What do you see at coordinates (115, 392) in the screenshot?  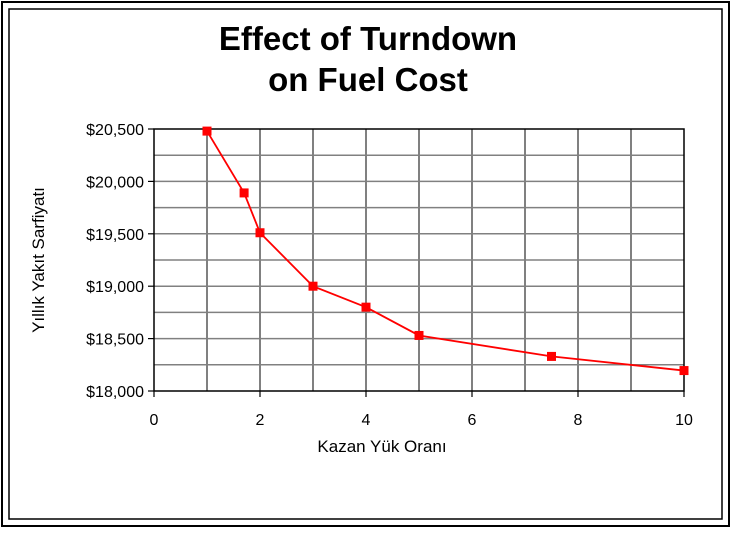 I see `y-tick-label: $18,000` at bounding box center [115, 392].